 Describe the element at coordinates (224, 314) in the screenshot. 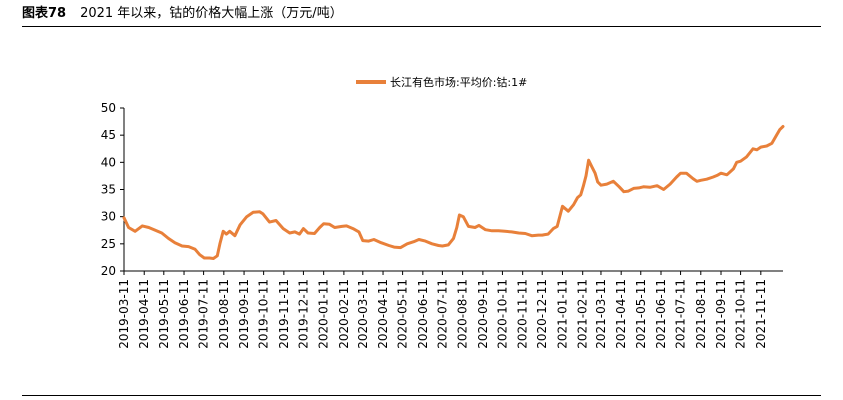

I see `x-tick-label: 2019-08-11` at that location.